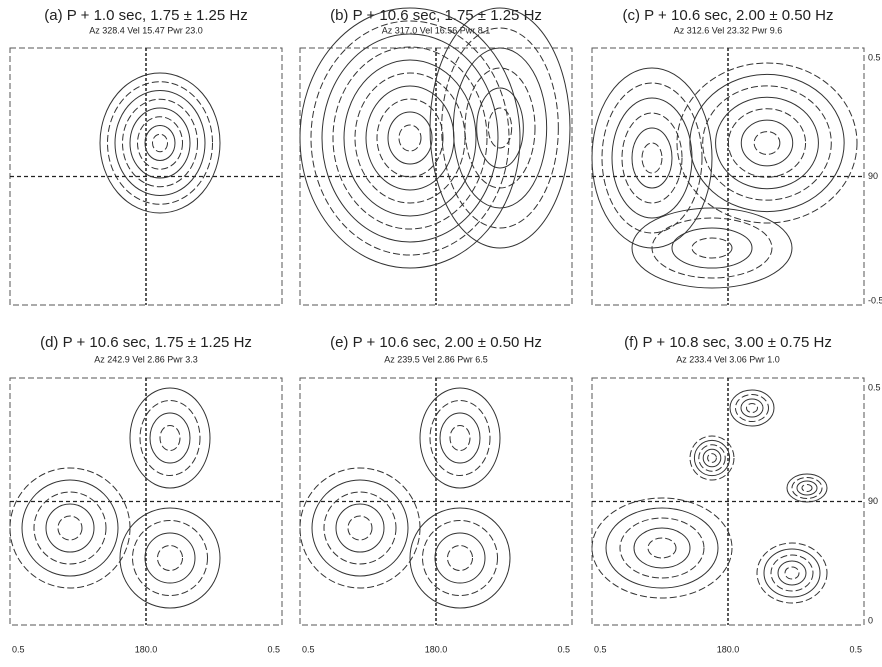  Describe the element at coordinates (728, 15) in the screenshot. I see `panel-title: (c) P + 10.6 sec, 2.00 ± 0.50 Hz` at that location.